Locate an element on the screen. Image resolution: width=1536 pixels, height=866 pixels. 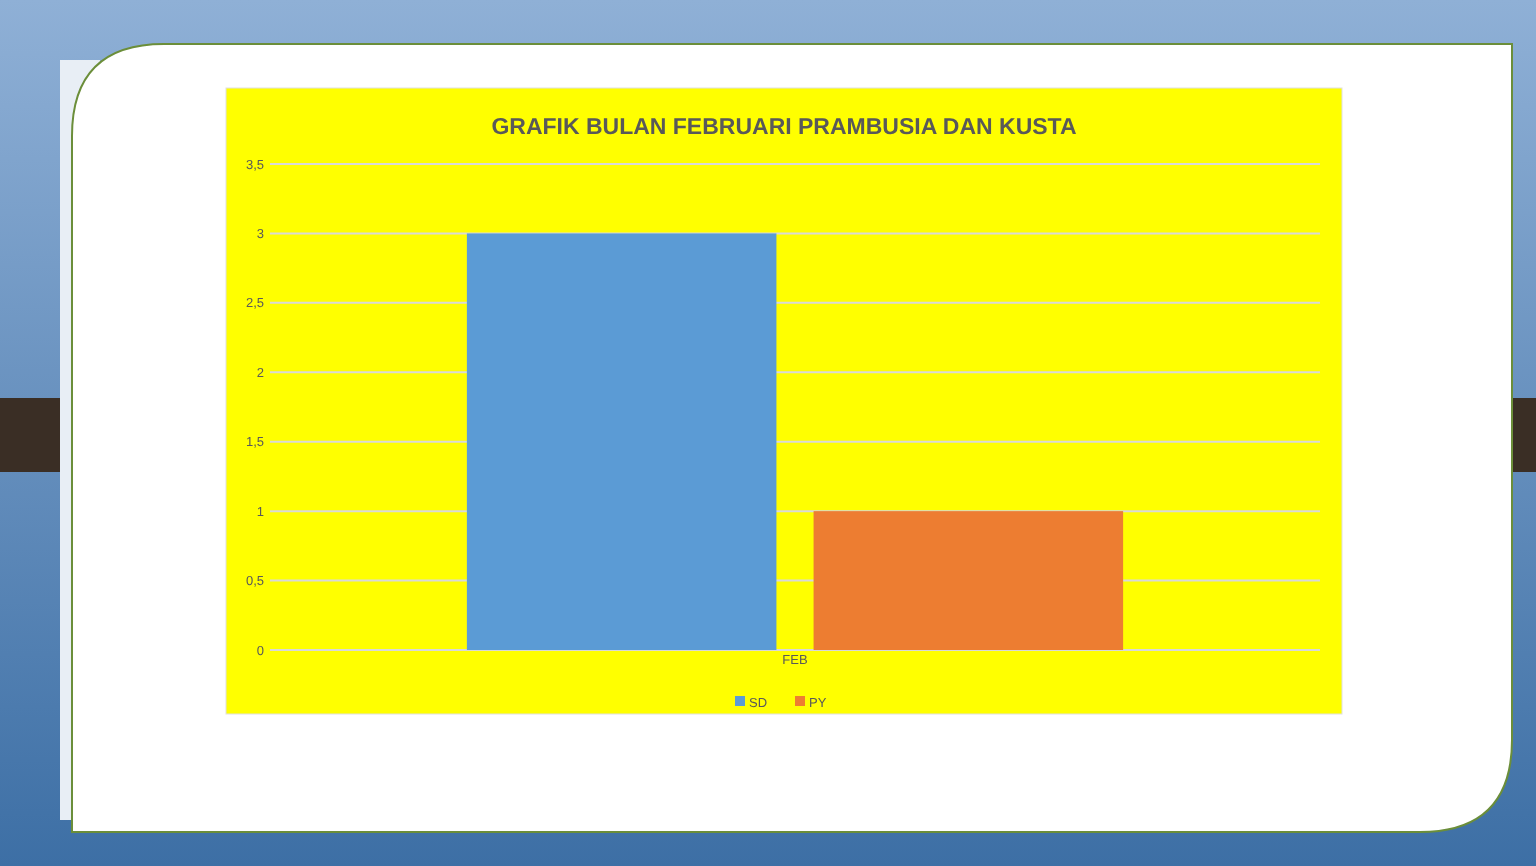
chart-title: GRAFIK BULAN FEBRUARI PRAMBUSIA DAN KUSTA is located at coordinates (784, 128).